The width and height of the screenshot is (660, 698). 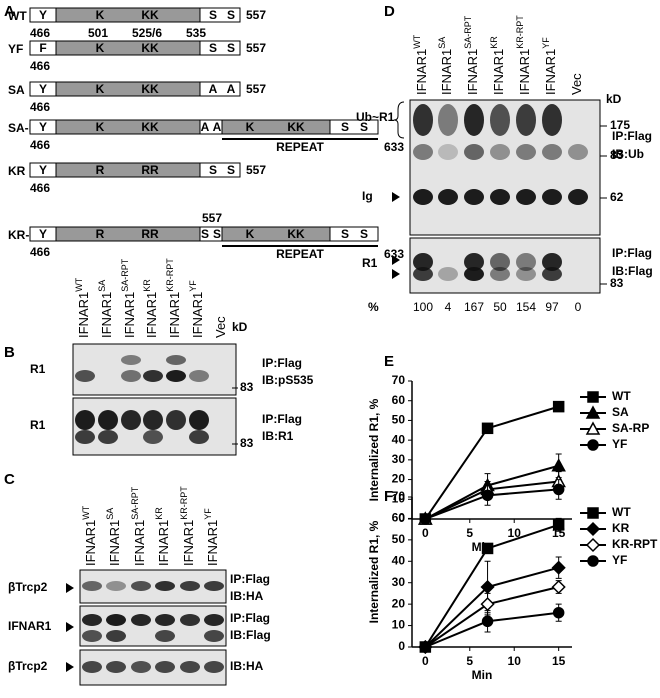 I want to click on lane-label: IFNAR1YF, so click(x=211, y=537).